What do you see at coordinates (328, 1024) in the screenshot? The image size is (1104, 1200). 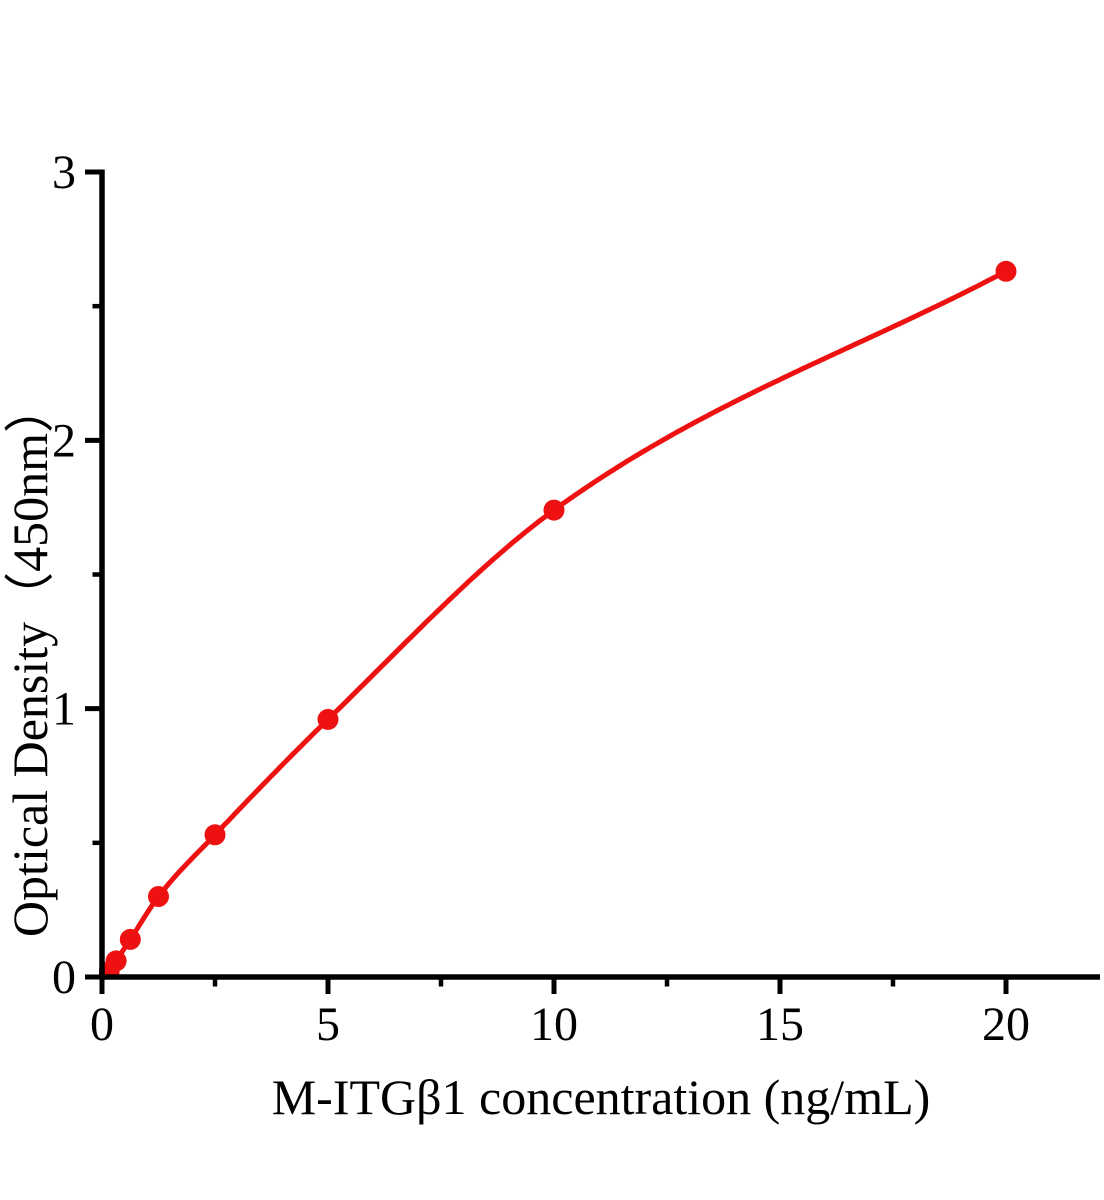 I see `x-tick-label: 5` at bounding box center [328, 1024].